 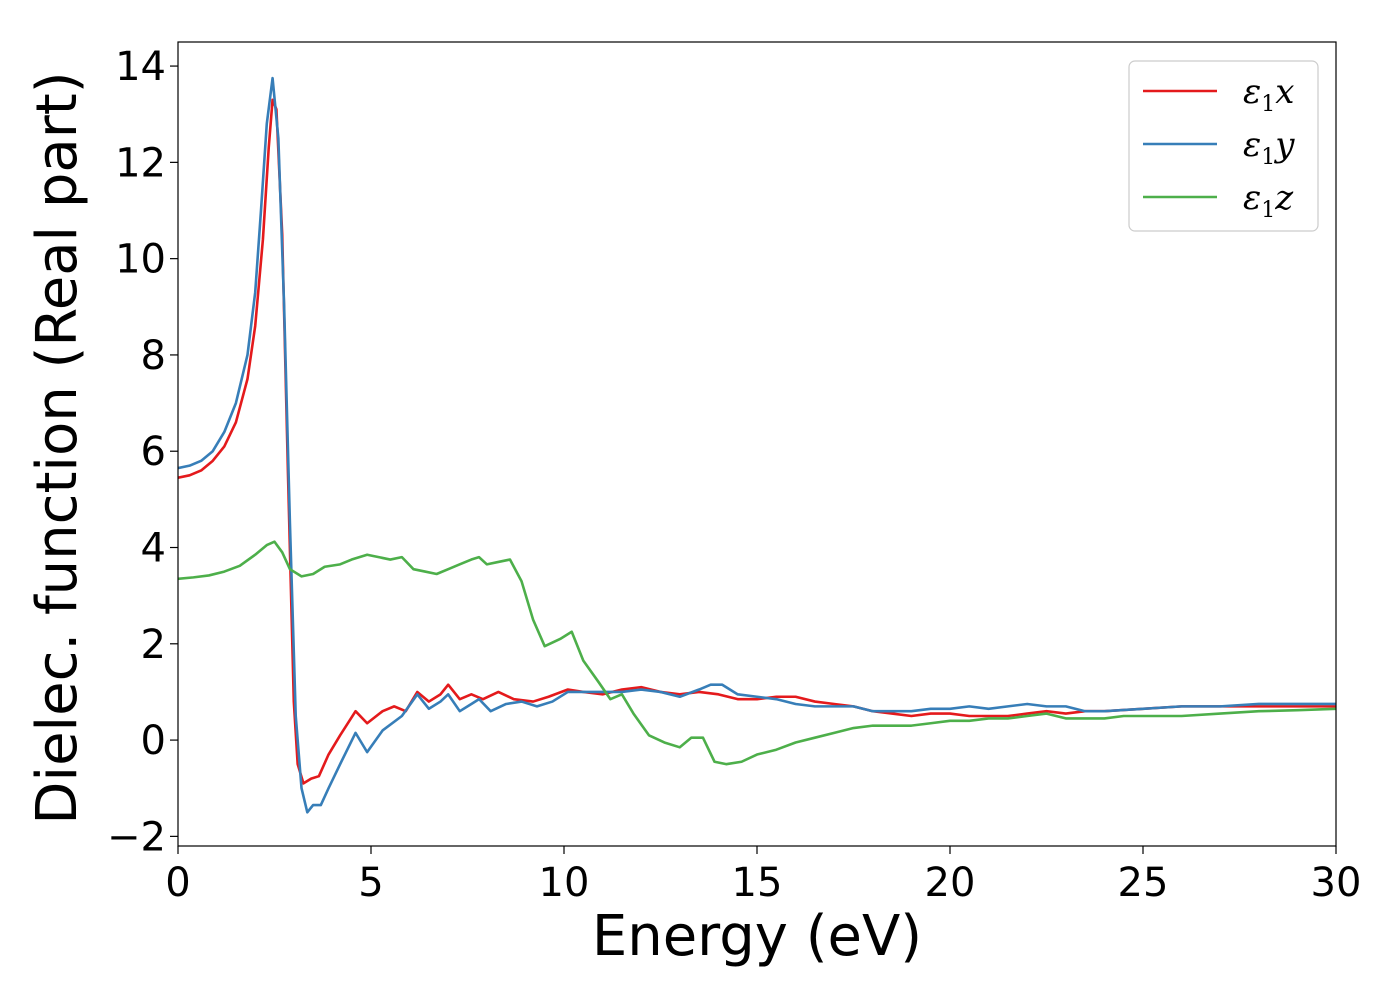 What do you see at coordinates (153, 645) in the screenshot?
I see `y-tick-label: 2` at bounding box center [153, 645].